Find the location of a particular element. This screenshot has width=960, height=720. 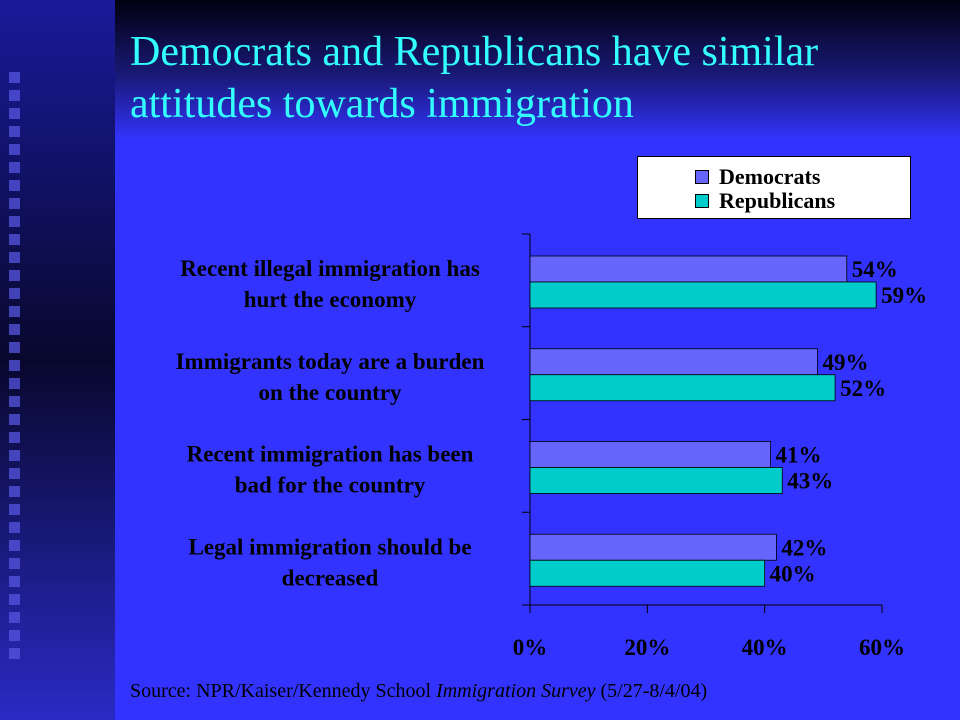

sidebar-decoration is located at coordinates (57, 360).